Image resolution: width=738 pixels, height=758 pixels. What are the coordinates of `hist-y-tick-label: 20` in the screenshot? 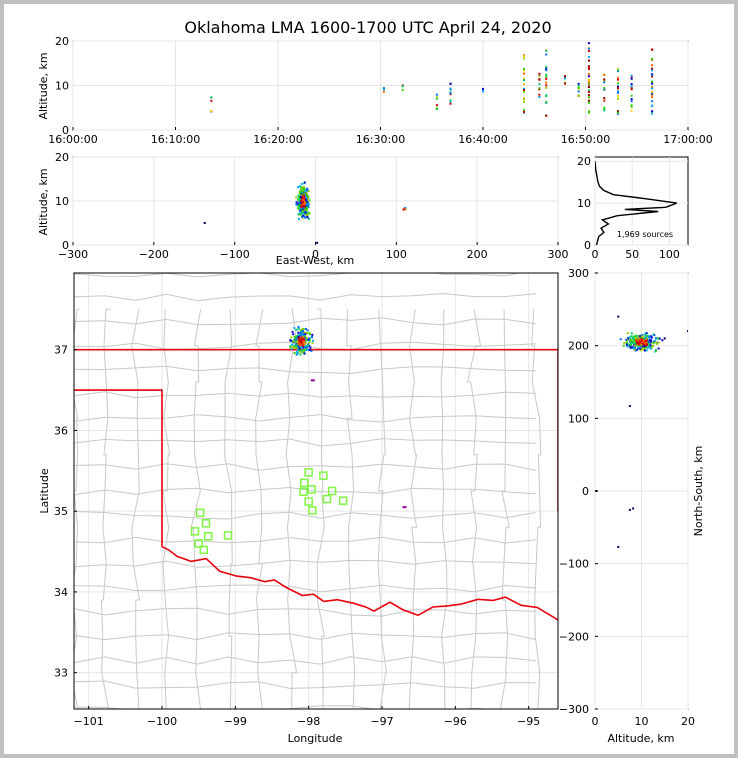 It's located at (584, 161).